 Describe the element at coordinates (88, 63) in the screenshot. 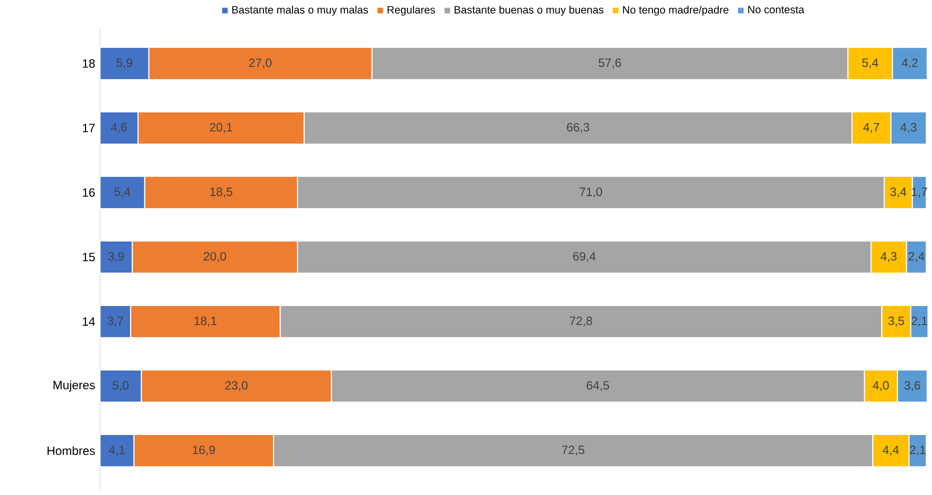

I see `y-tick-label: 18` at that location.